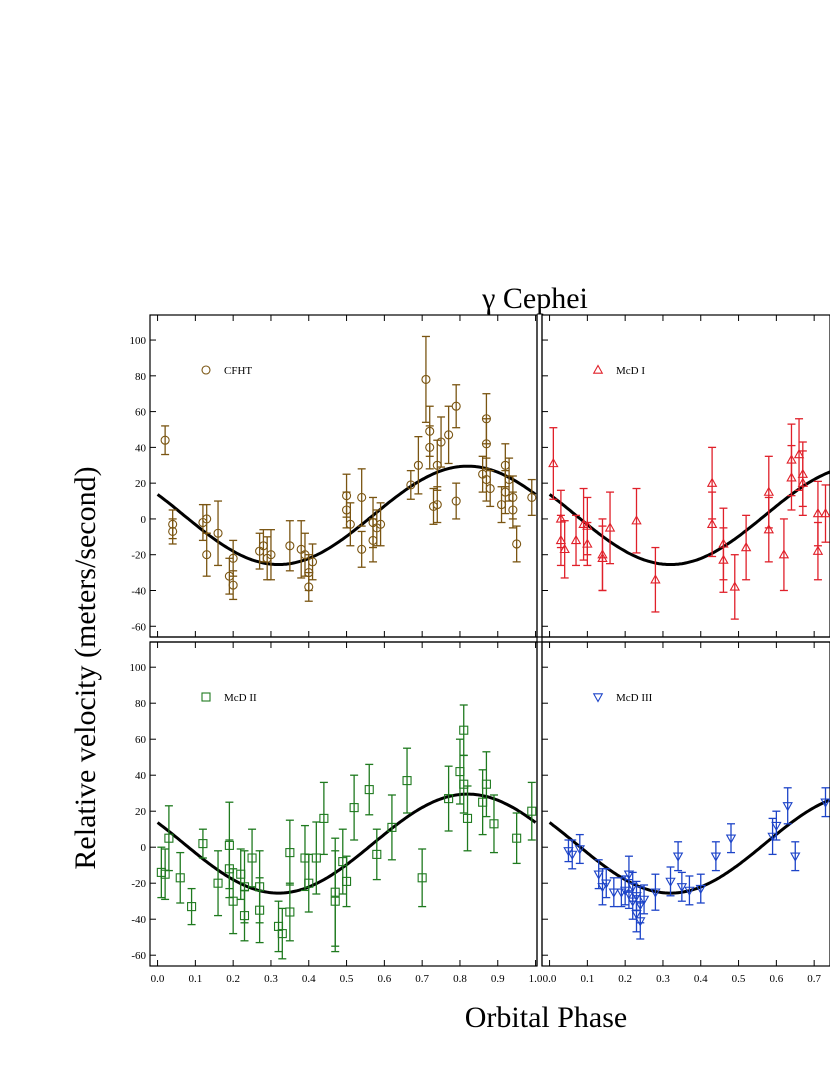  I want to click on x-tick-label: 0.8, so click(460, 979).